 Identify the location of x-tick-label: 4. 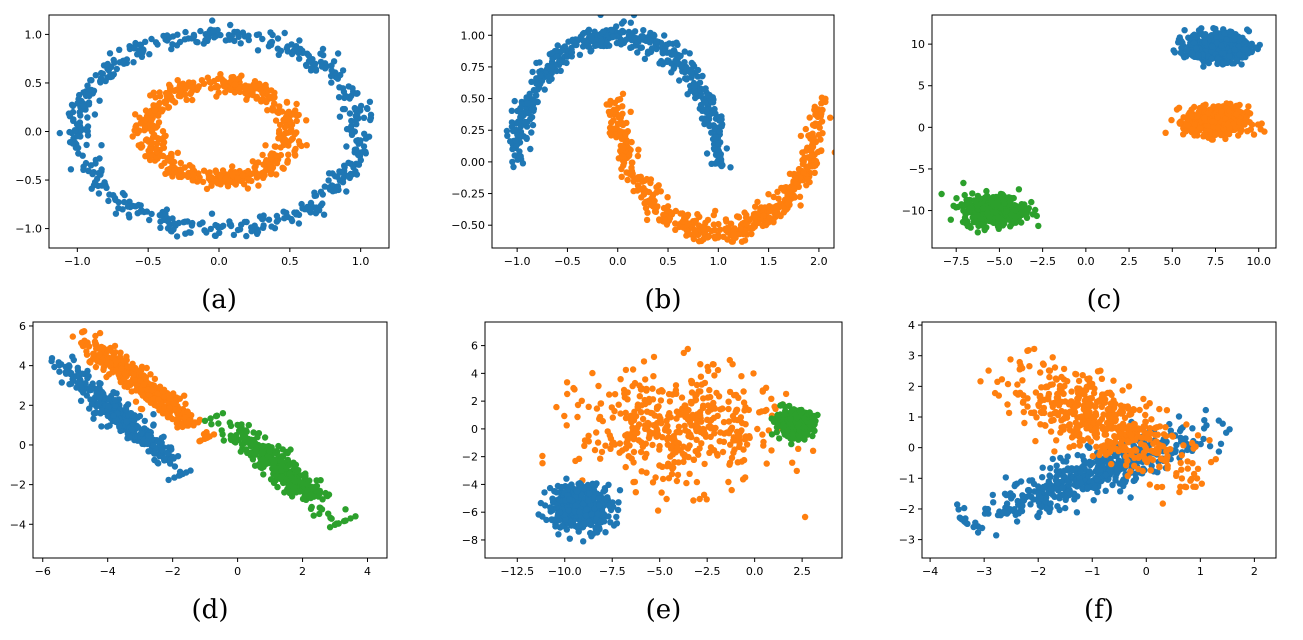
(367, 571).